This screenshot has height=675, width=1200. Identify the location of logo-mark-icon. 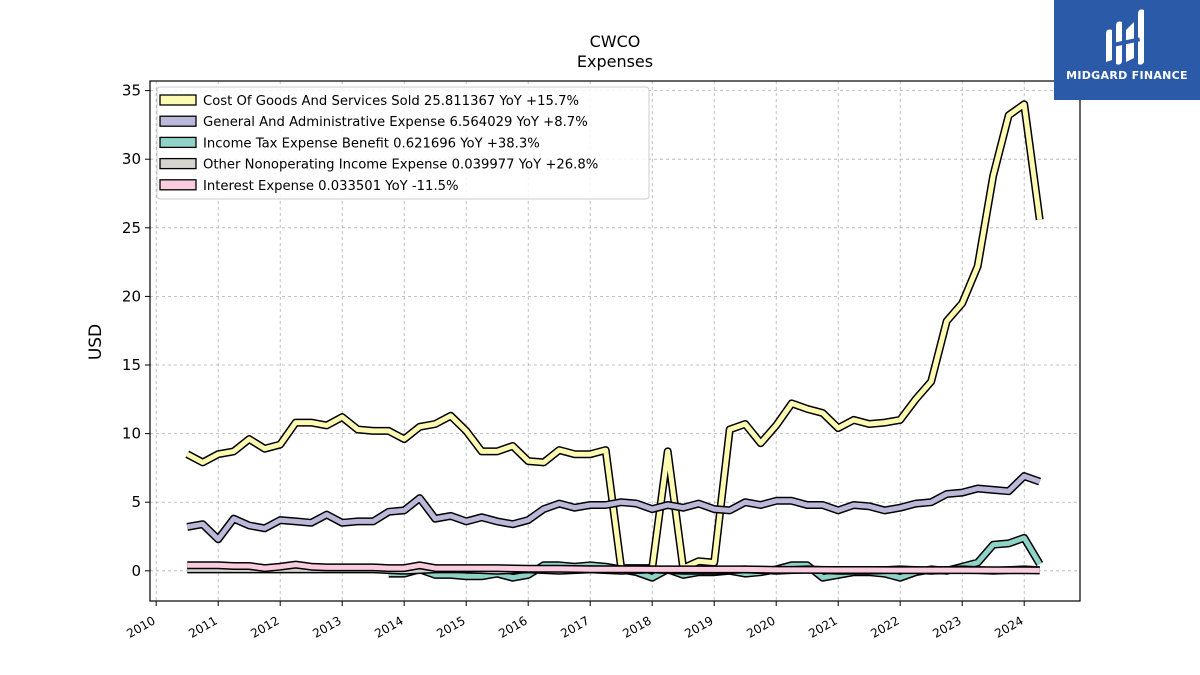
(1125, 37).